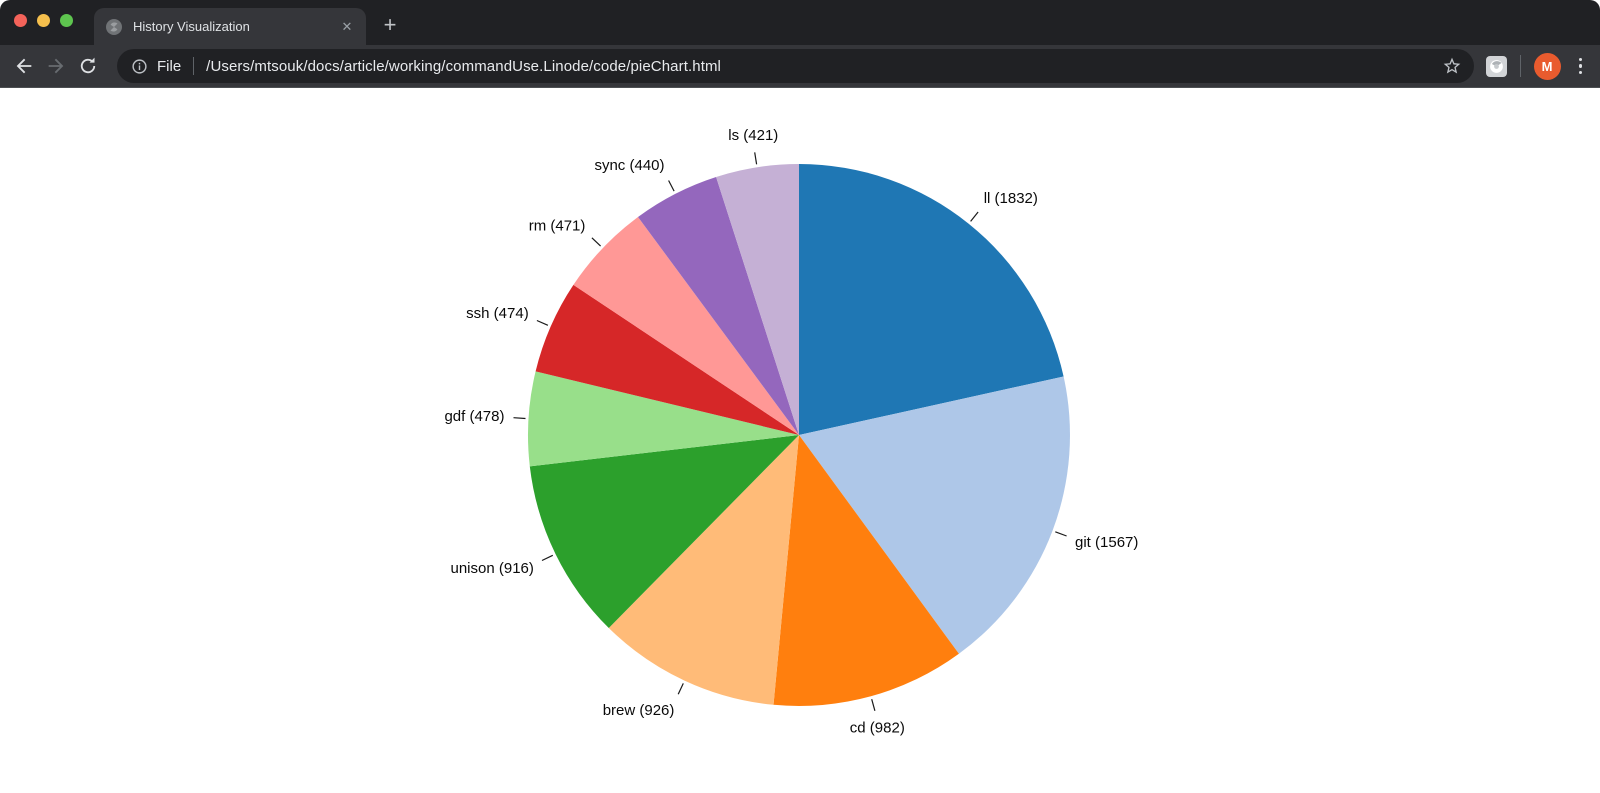 Image resolution: width=1600 pixels, height=793 pixels. What do you see at coordinates (347, 26) in the screenshot?
I see `tab-close-icon: ✕` at bounding box center [347, 26].